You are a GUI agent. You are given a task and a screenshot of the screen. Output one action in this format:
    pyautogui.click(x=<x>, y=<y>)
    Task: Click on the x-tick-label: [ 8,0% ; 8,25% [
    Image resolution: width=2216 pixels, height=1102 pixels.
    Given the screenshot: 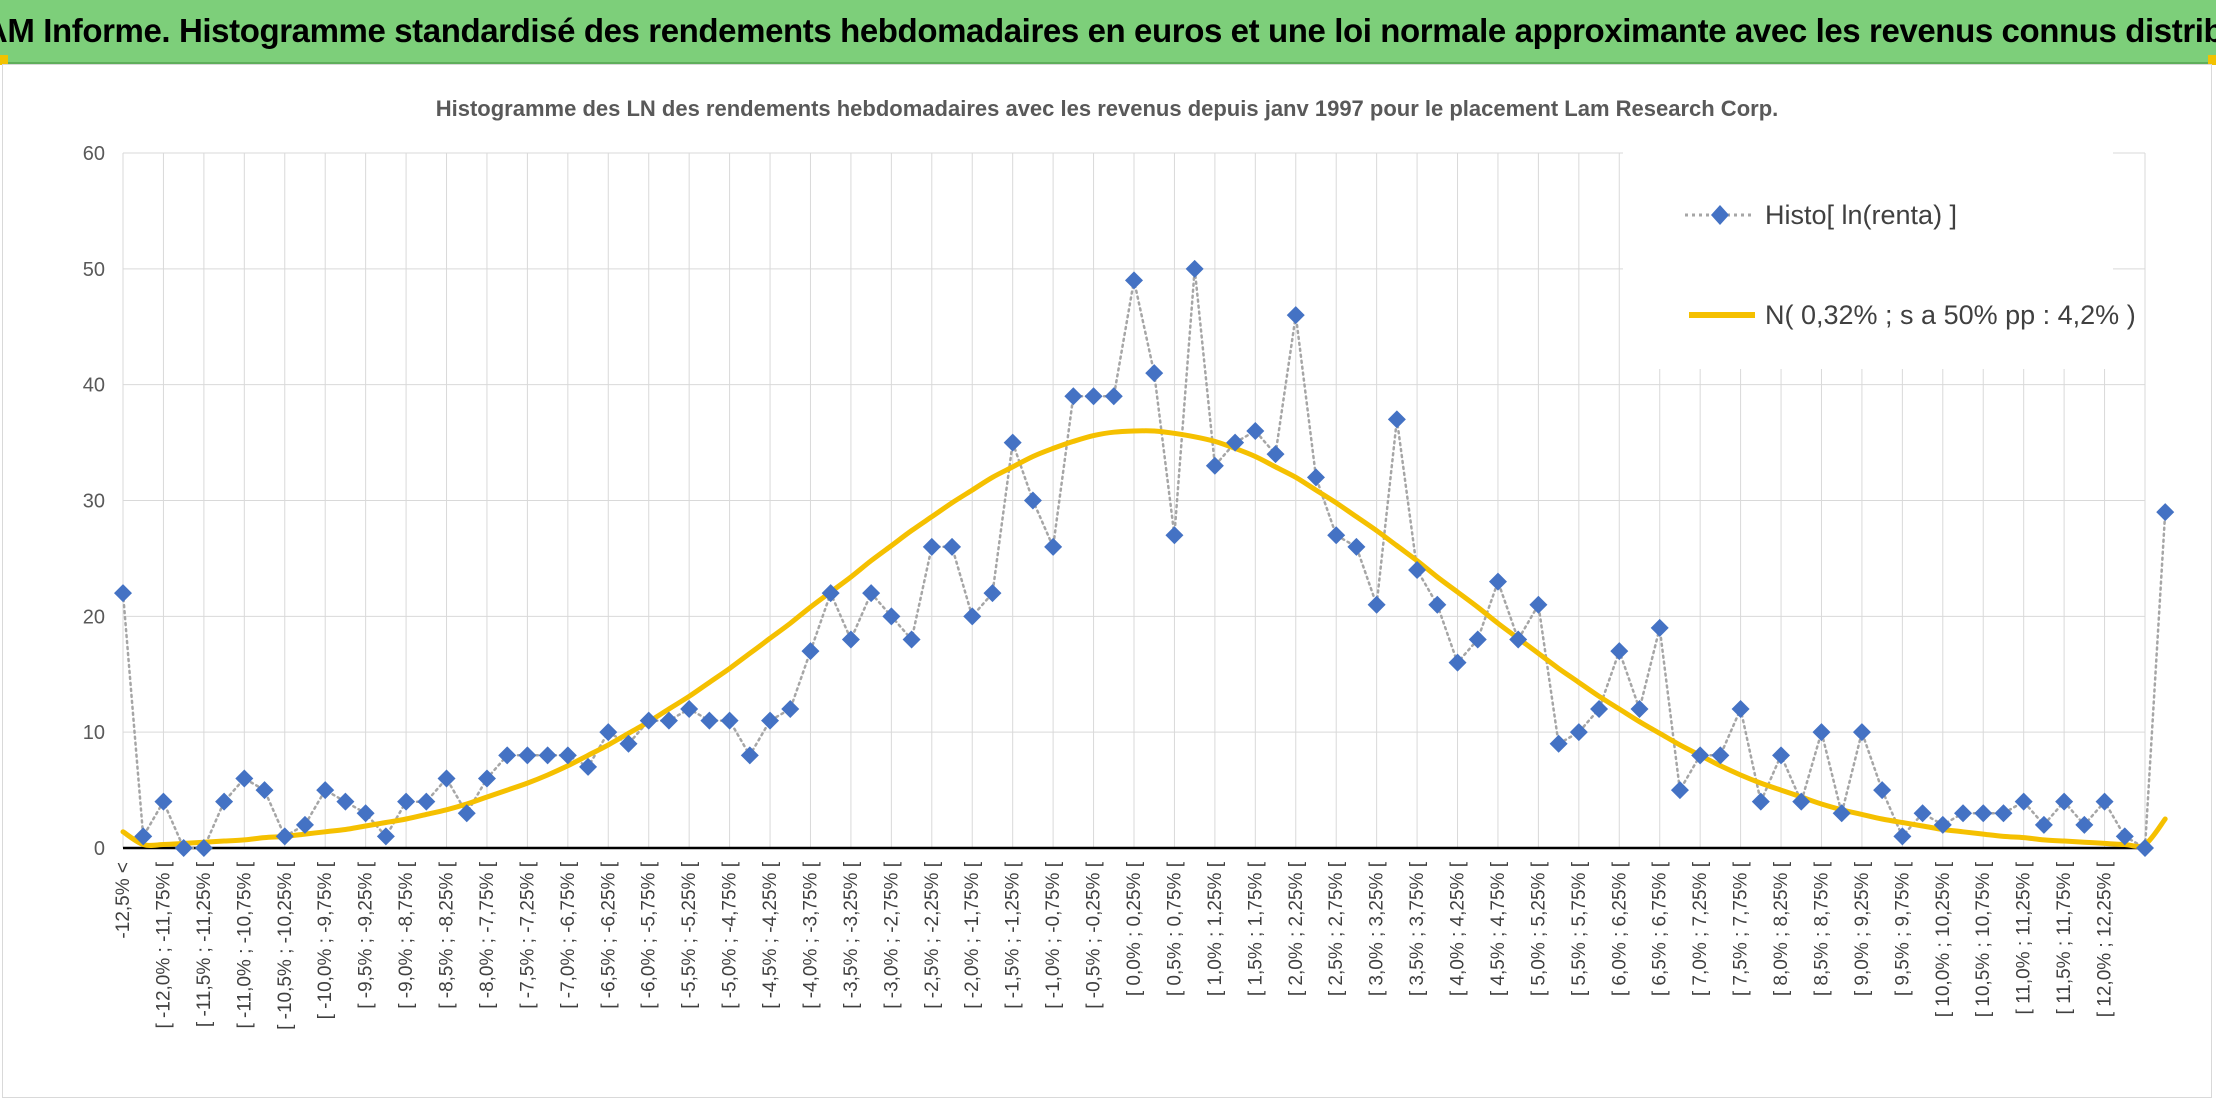 What is the action you would take?
    pyautogui.click(x=1781, y=928)
    